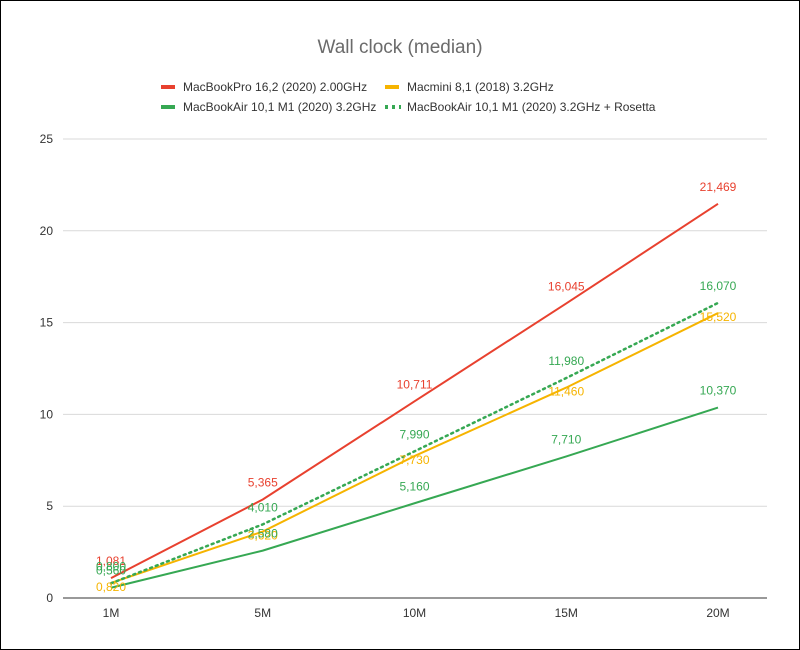 Image resolution: width=800 pixels, height=650 pixels. What do you see at coordinates (566, 286) in the screenshot?
I see `data-label: 16,045` at bounding box center [566, 286].